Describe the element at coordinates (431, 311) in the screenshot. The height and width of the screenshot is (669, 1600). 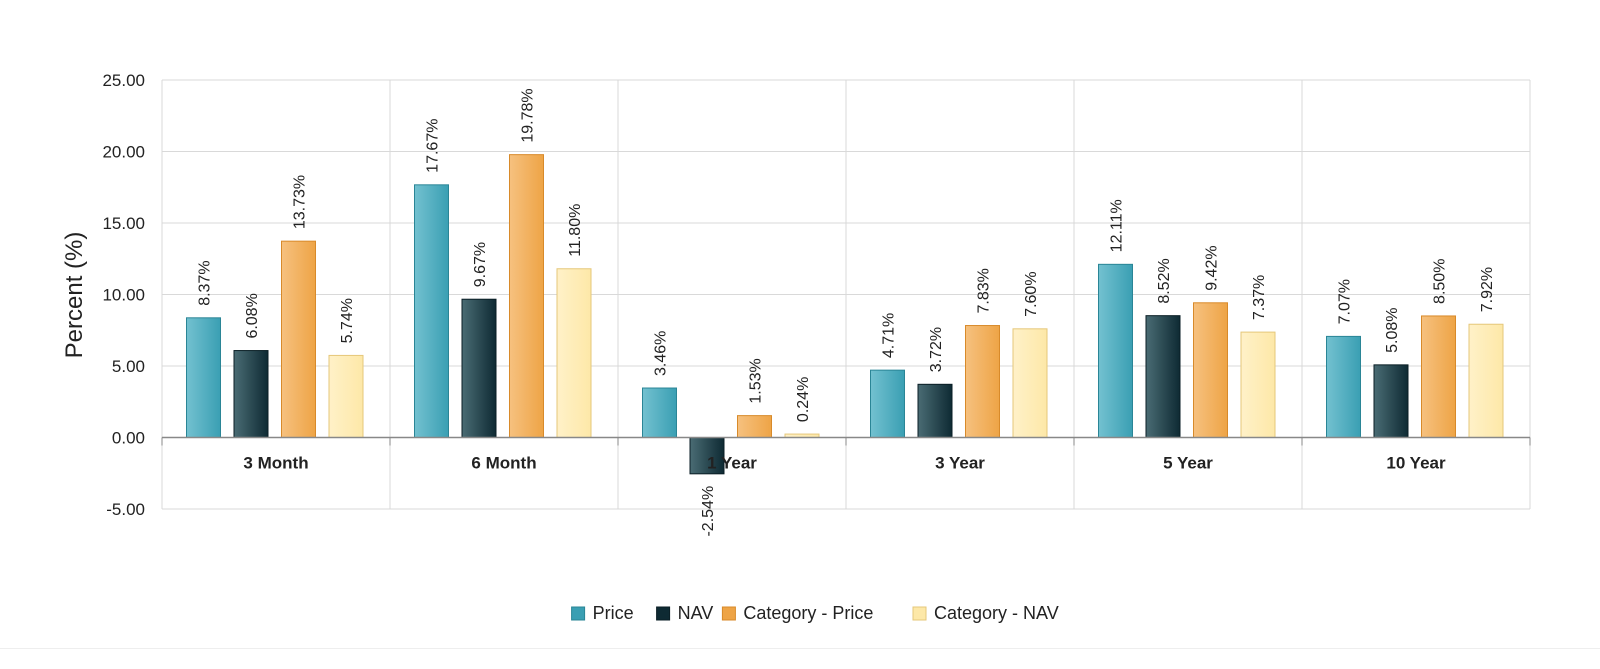
I see `bar-price-6-month` at that location.